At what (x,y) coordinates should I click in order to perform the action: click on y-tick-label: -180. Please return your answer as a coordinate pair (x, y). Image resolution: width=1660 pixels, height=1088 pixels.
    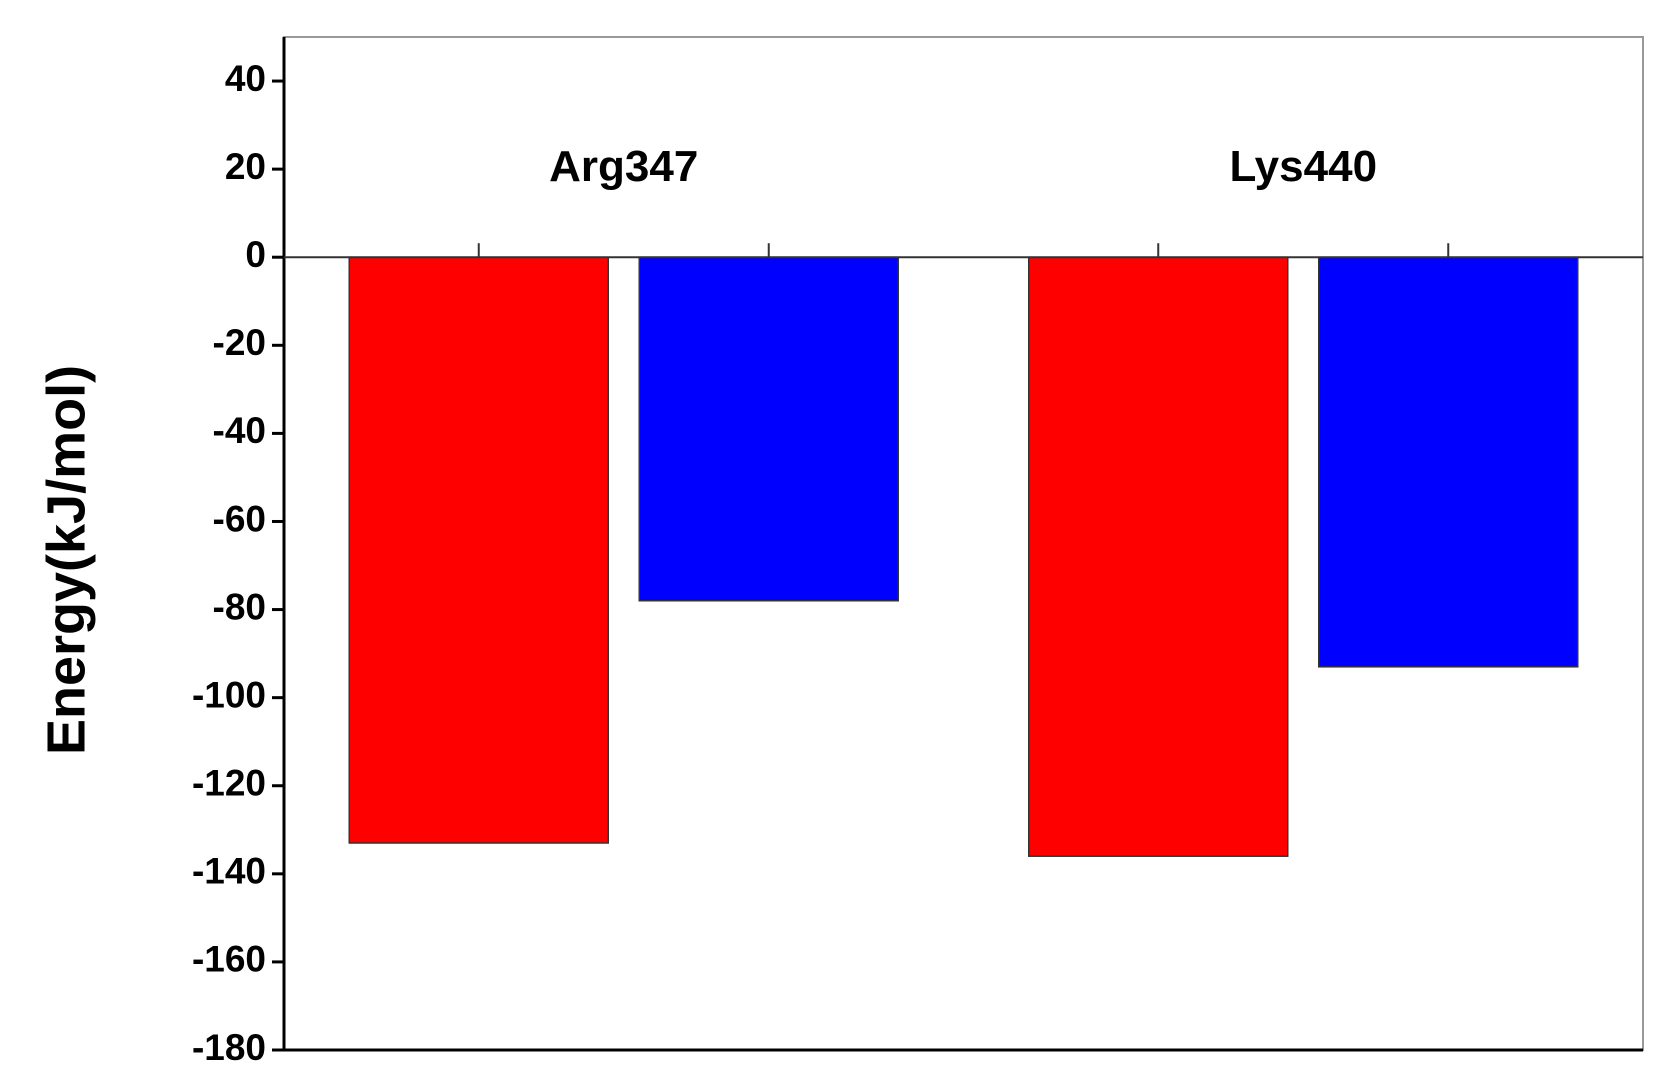
    Looking at the image, I should click on (229, 1047).